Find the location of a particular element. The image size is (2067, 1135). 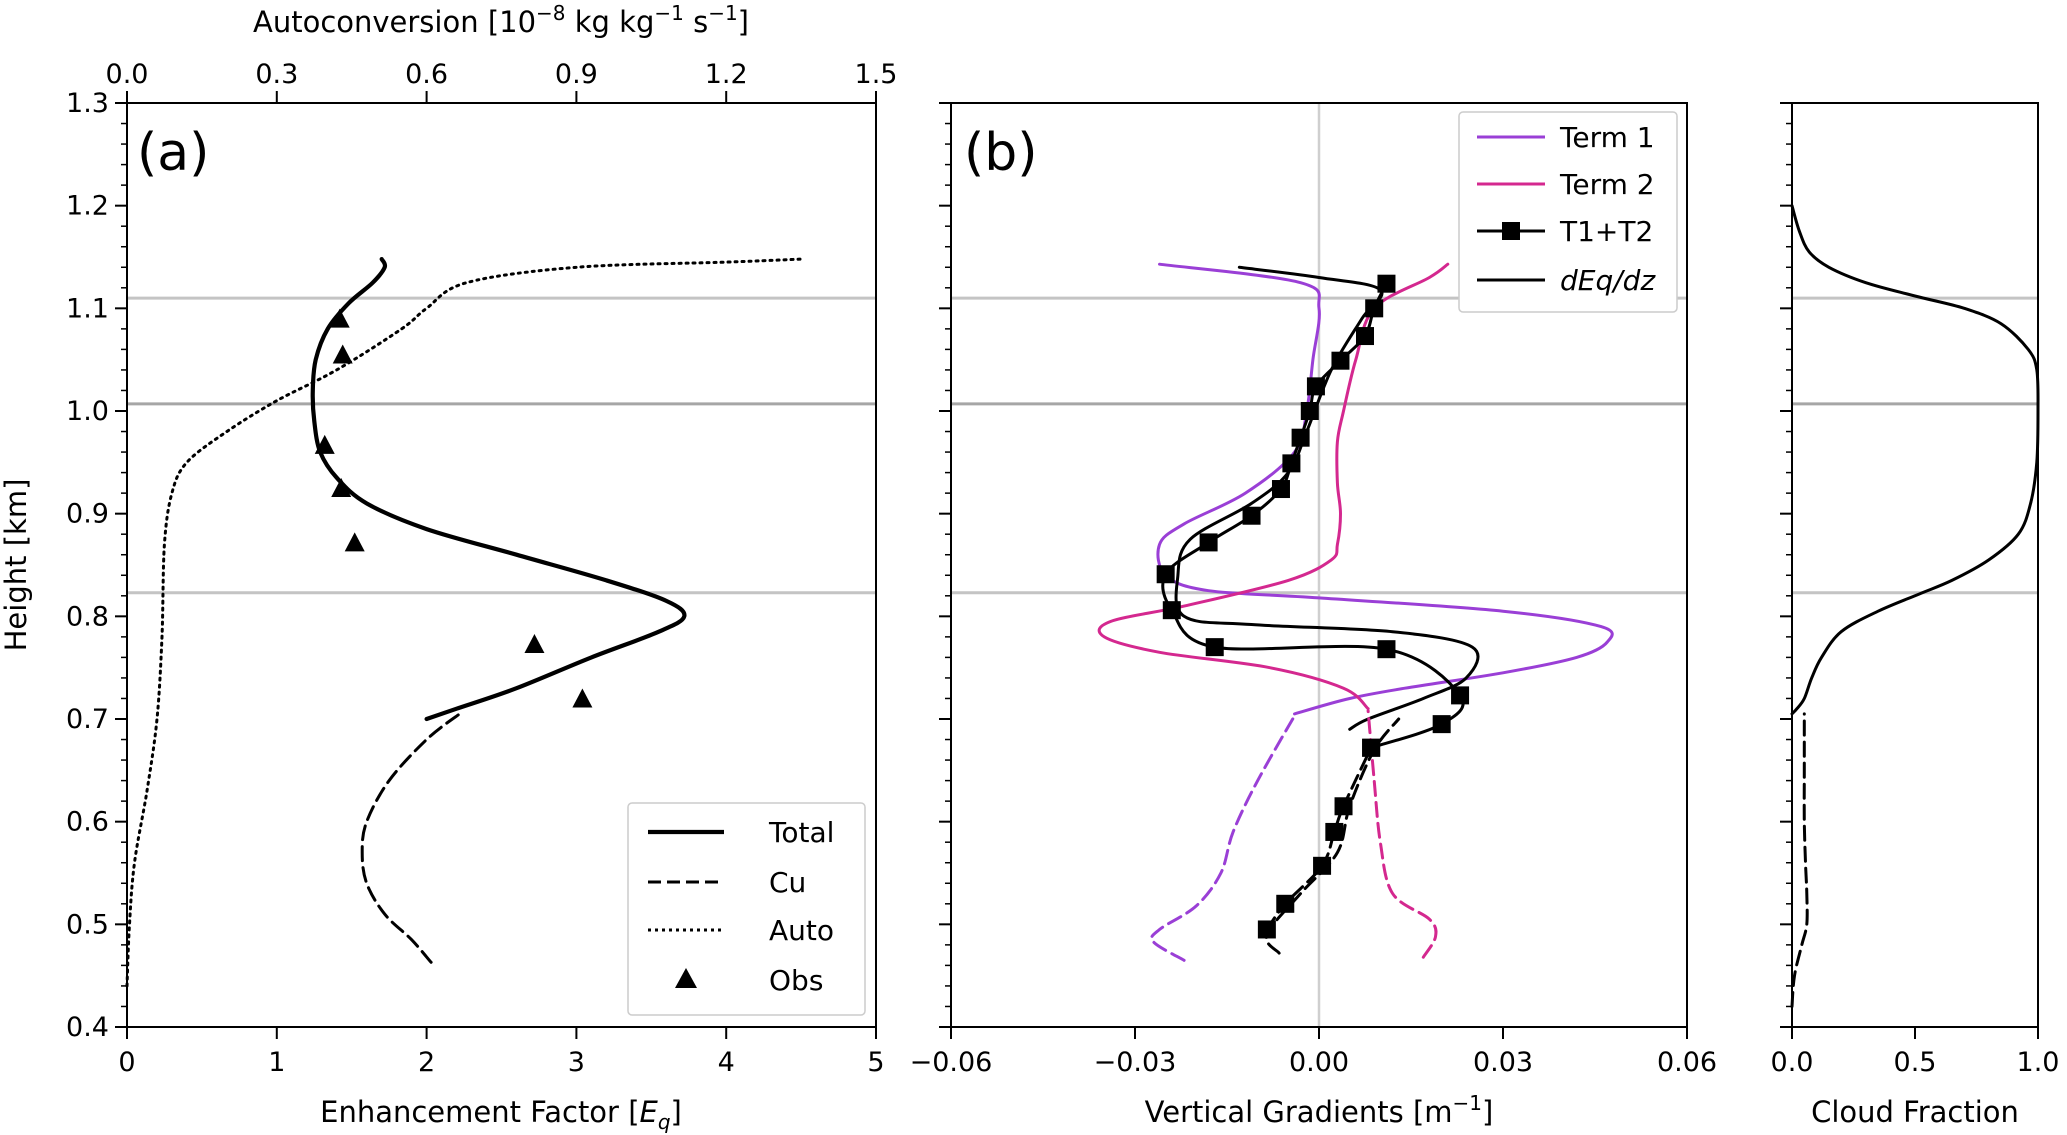

legend-obs-marker is located at coordinates (686, 978).